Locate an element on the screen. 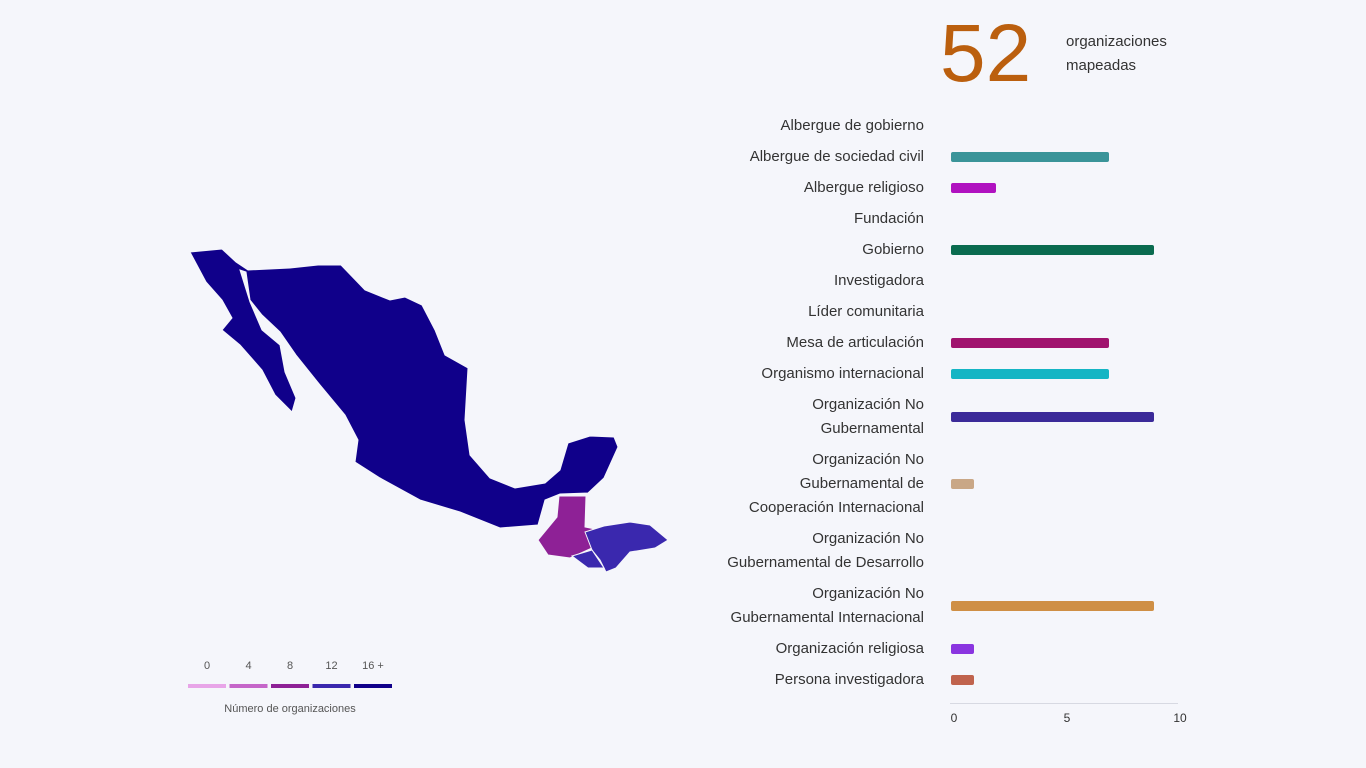 Image resolution: width=1366 pixels, height=768 pixels. legend-label: 4 is located at coordinates (248, 666).